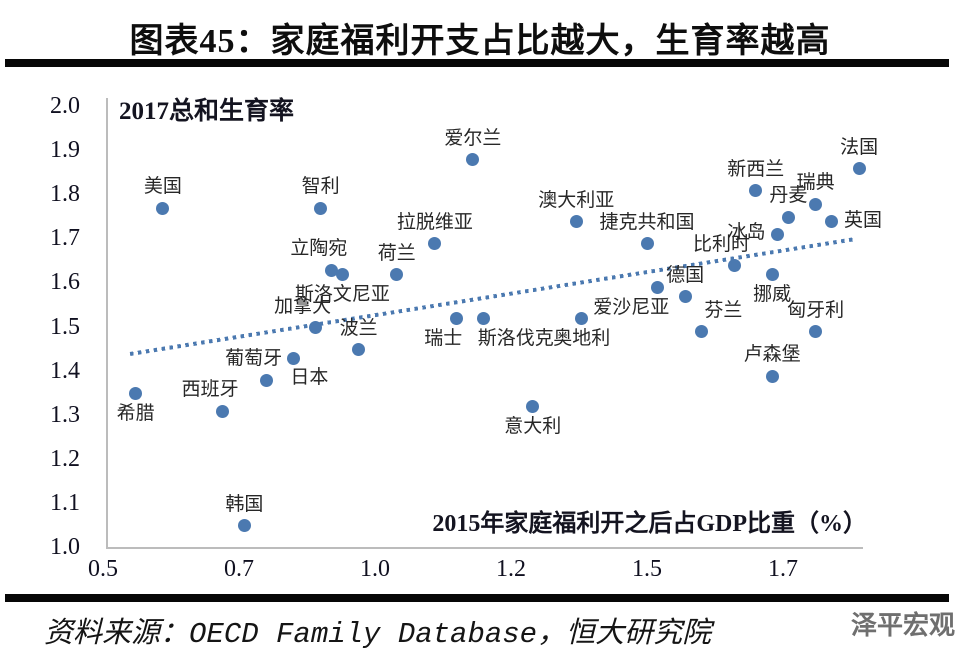 The width and height of the screenshot is (960, 667). Describe the element at coordinates (65, 370) in the screenshot. I see `y-tick-label: 1.4` at that location.